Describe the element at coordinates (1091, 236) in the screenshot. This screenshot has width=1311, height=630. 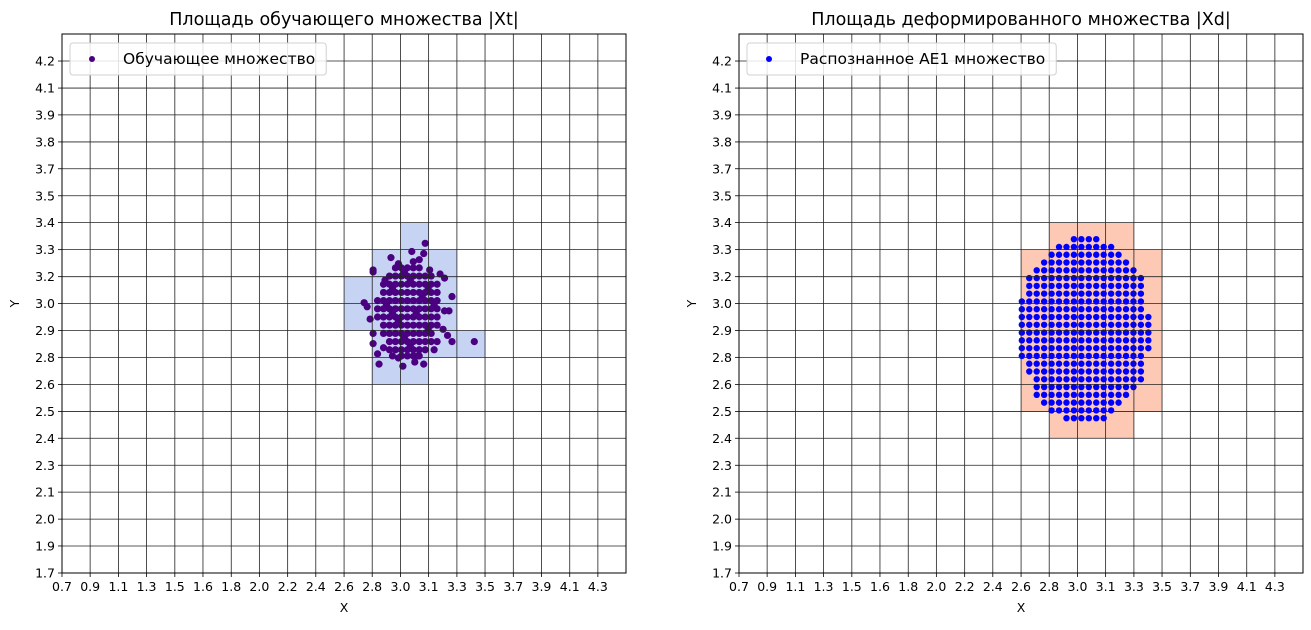
I see `grid-cell-highlight` at that location.